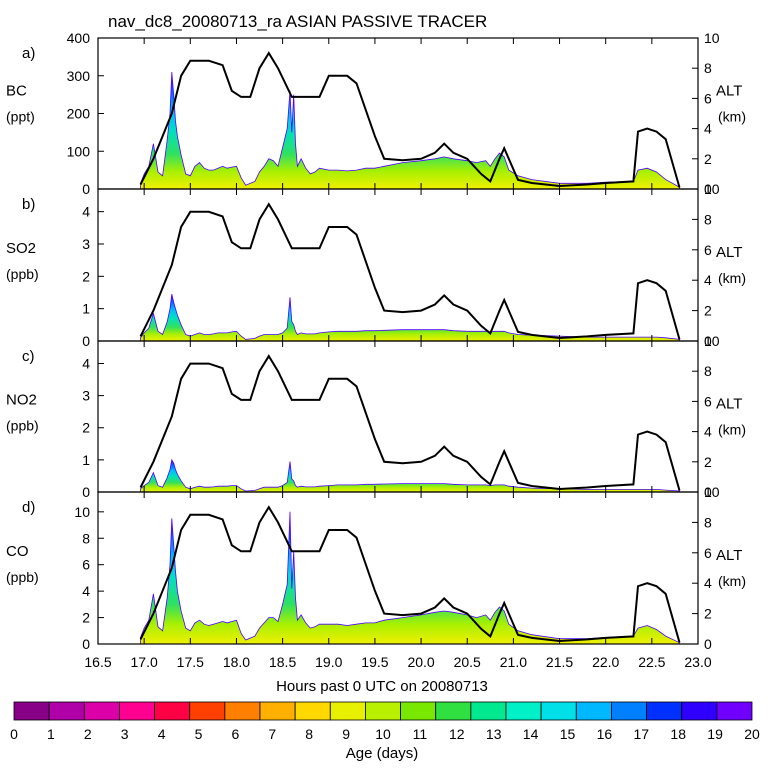  Describe the element at coordinates (28, 356) in the screenshot. I see `panel-letter: c)` at that location.